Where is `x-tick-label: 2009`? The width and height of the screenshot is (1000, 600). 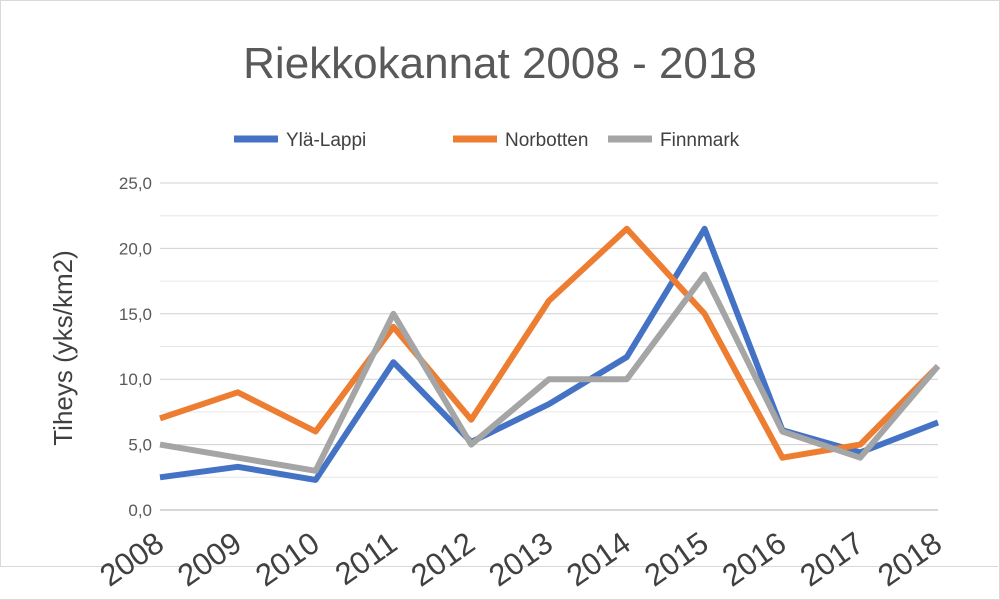
x-tick-label: 2009 is located at coordinates (209, 559).